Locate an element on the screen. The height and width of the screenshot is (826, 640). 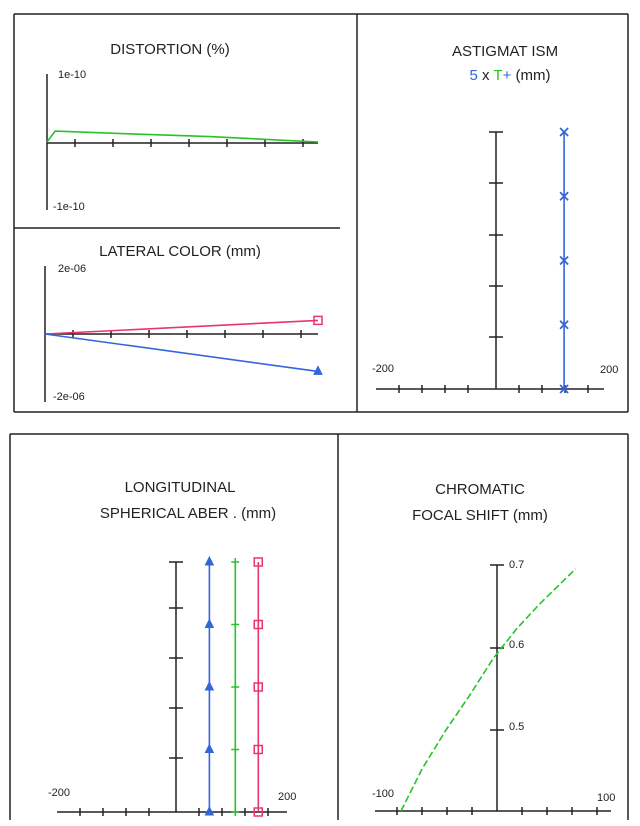
longitudinal-x-tick-left: -200 is located at coordinates (59, 793).